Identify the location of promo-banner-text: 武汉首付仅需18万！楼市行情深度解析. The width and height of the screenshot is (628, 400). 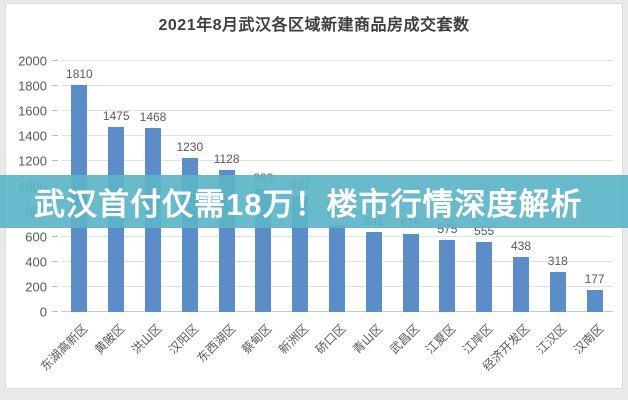
(308, 204).